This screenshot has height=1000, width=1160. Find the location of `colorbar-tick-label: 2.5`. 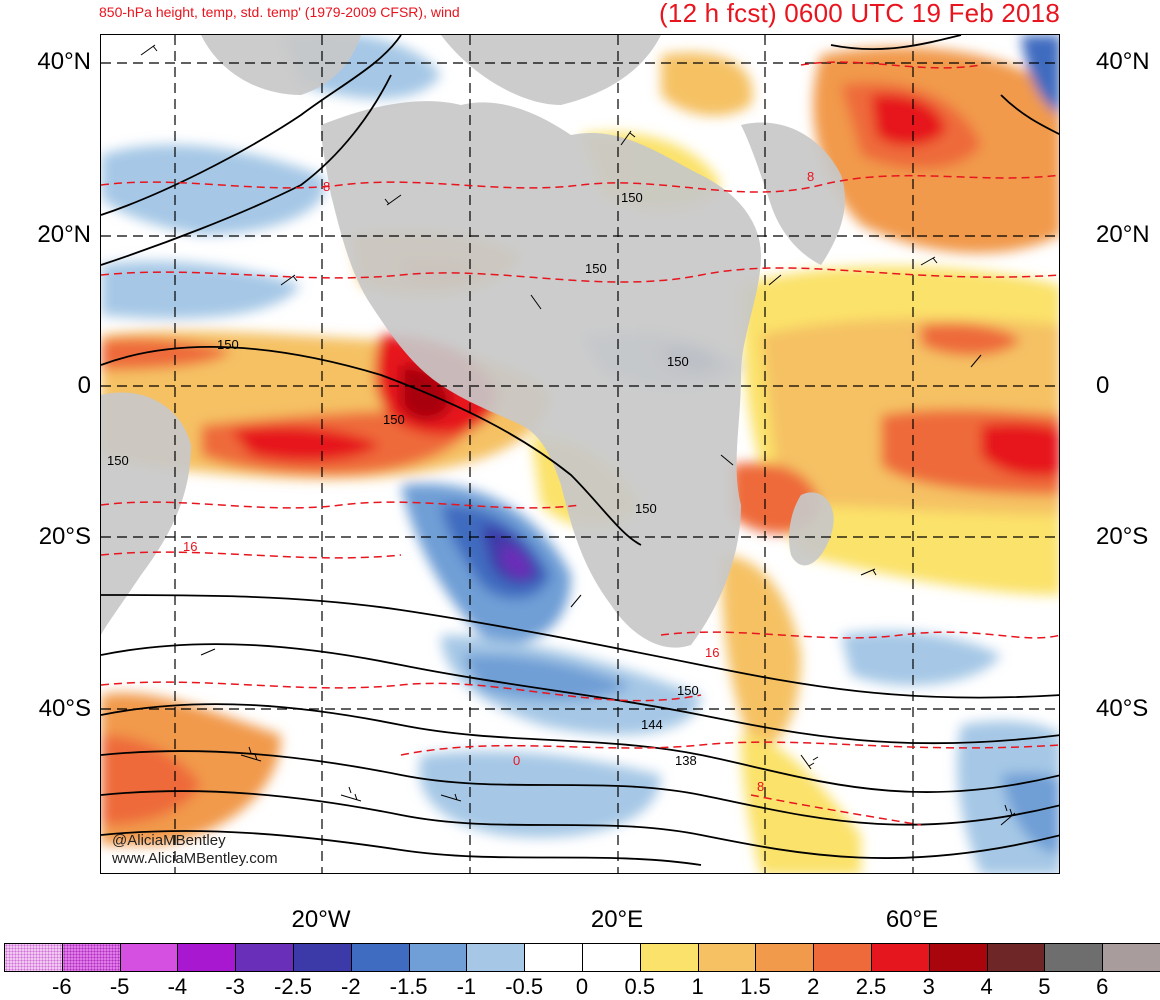

colorbar-tick-label: 2.5 is located at coordinates (871, 986).